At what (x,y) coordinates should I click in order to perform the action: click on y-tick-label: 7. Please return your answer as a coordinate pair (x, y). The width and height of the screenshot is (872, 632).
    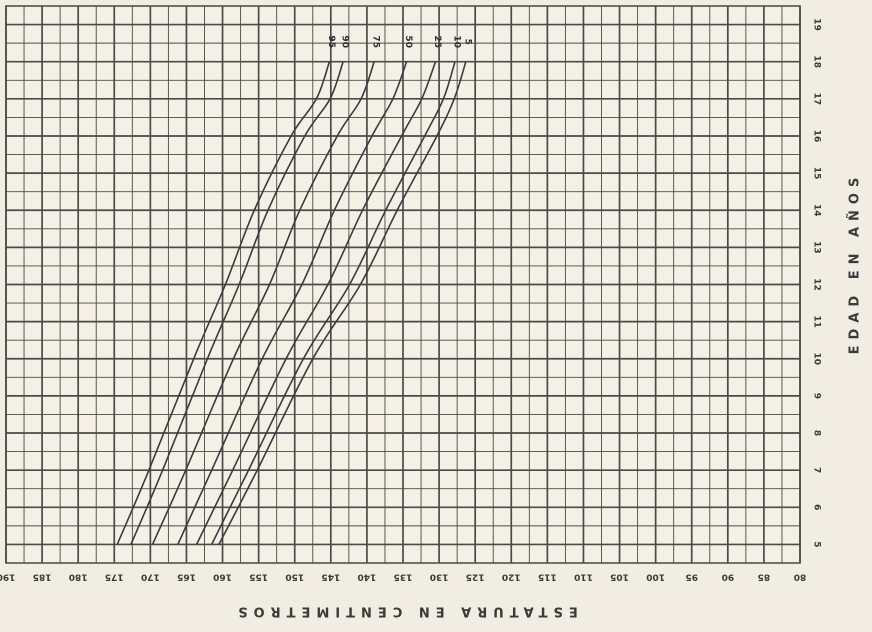
    Looking at the image, I should click on (817, 470).